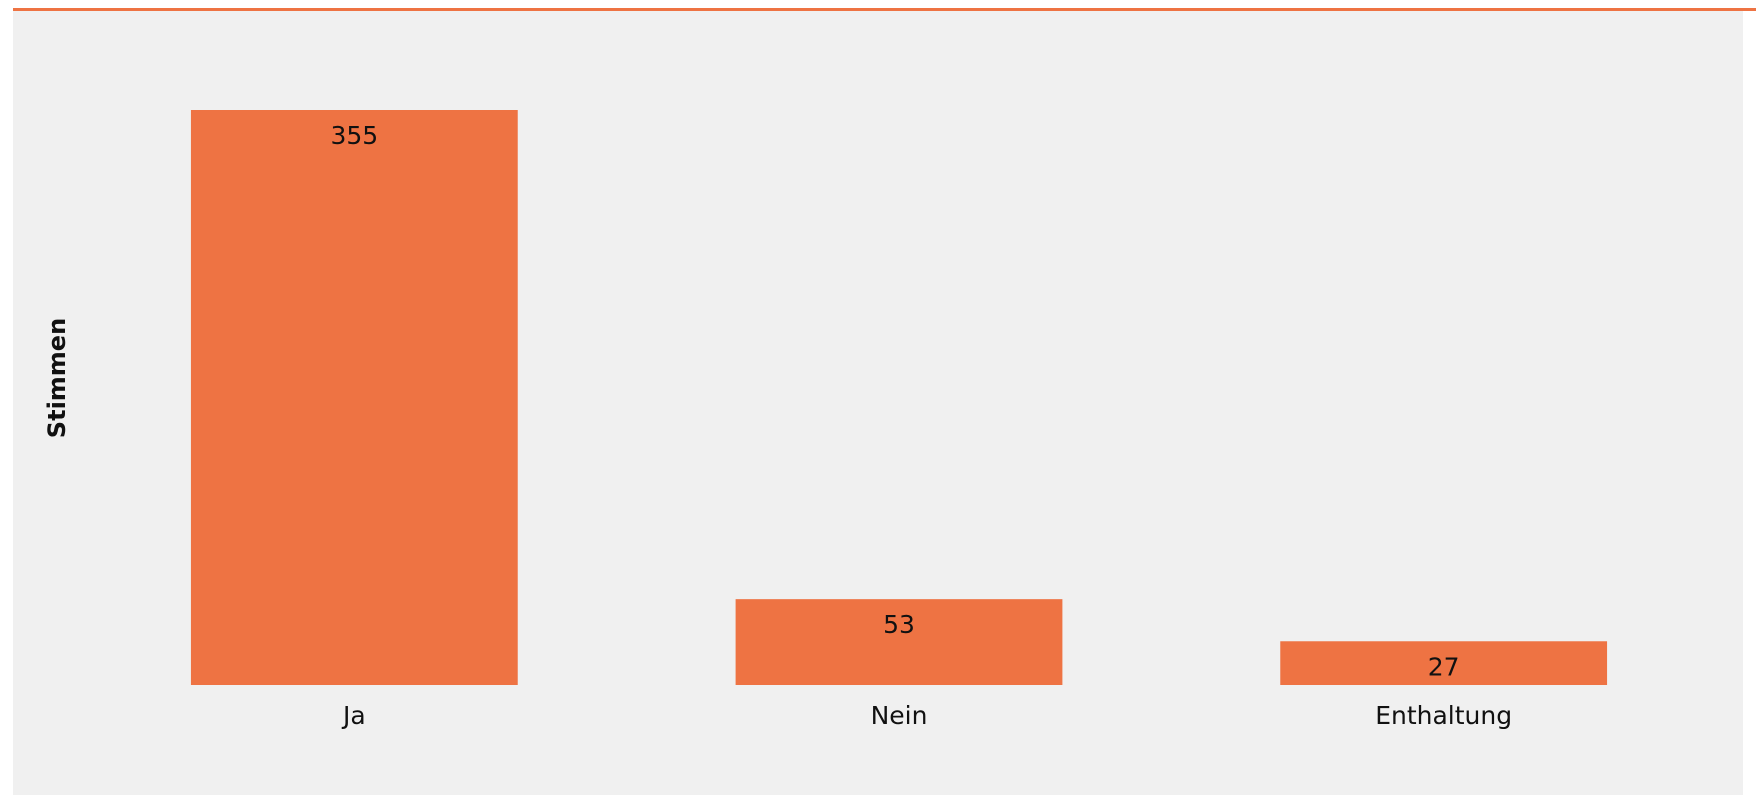 The height and width of the screenshot is (795, 1756). What do you see at coordinates (884, 9) in the screenshot?
I see `top-rule` at bounding box center [884, 9].